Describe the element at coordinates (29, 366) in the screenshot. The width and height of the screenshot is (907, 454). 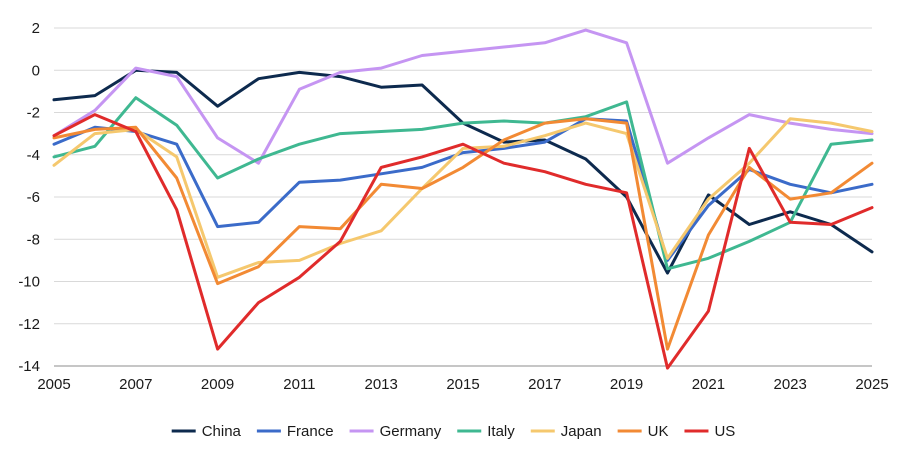
I see `y-tick-label: -14` at that location.